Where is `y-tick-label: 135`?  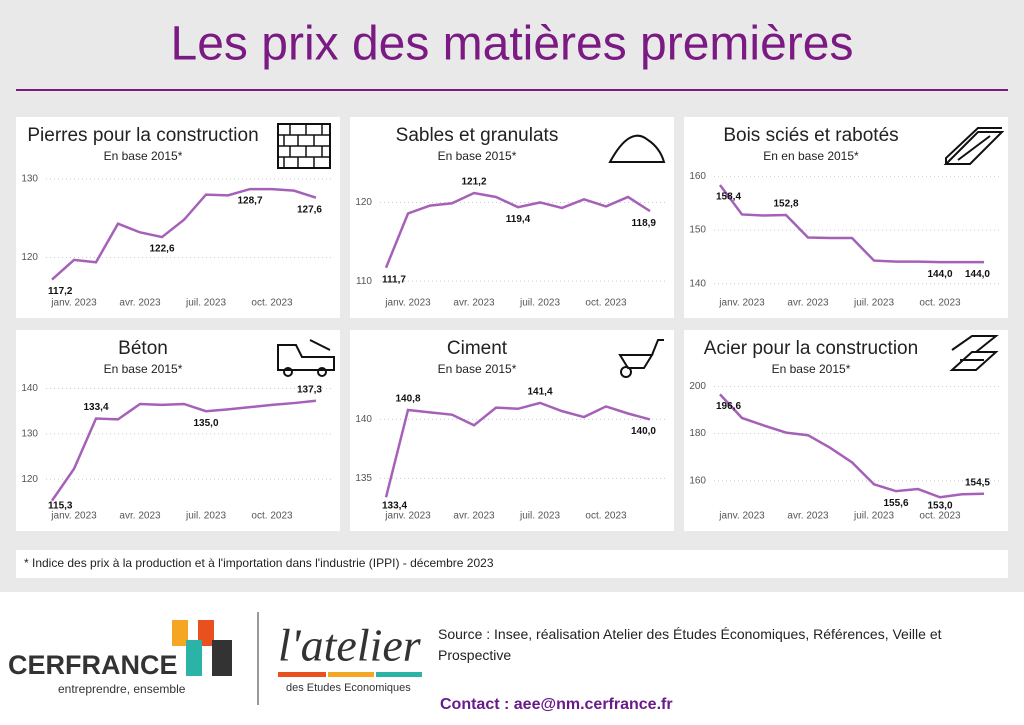 y-tick-label: 135 is located at coordinates (363, 478).